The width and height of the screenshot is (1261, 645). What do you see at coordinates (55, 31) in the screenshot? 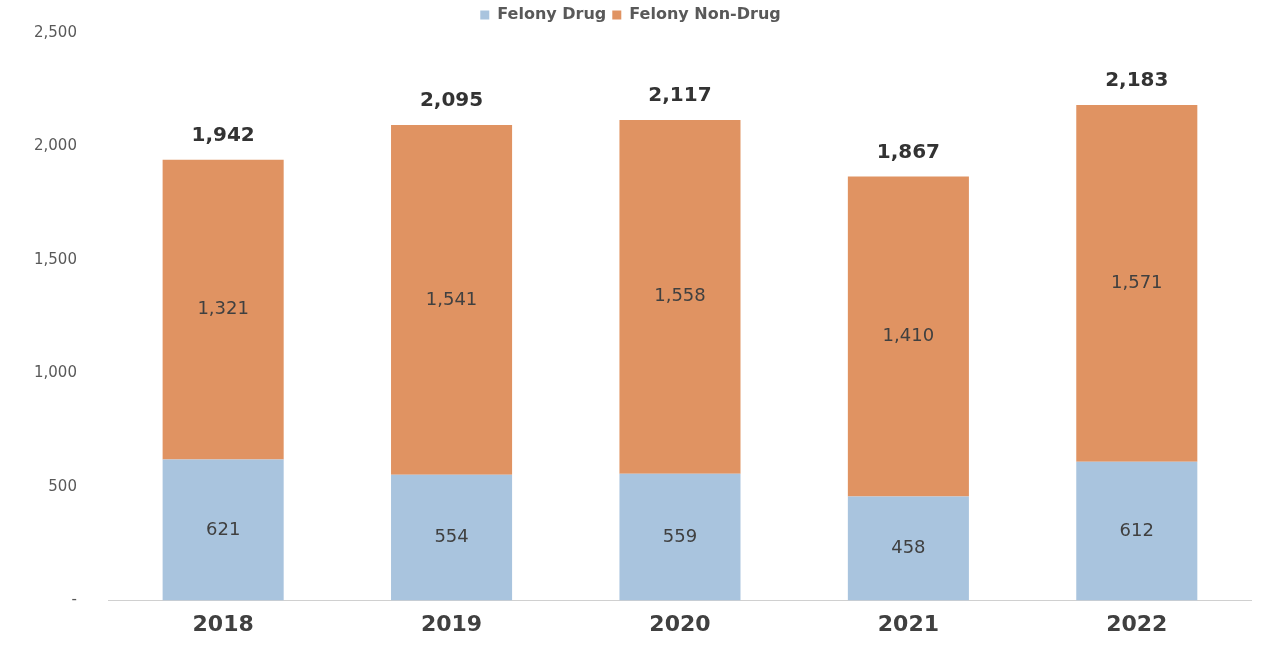
I see `y-tick-label: 2,500` at bounding box center [55, 31].